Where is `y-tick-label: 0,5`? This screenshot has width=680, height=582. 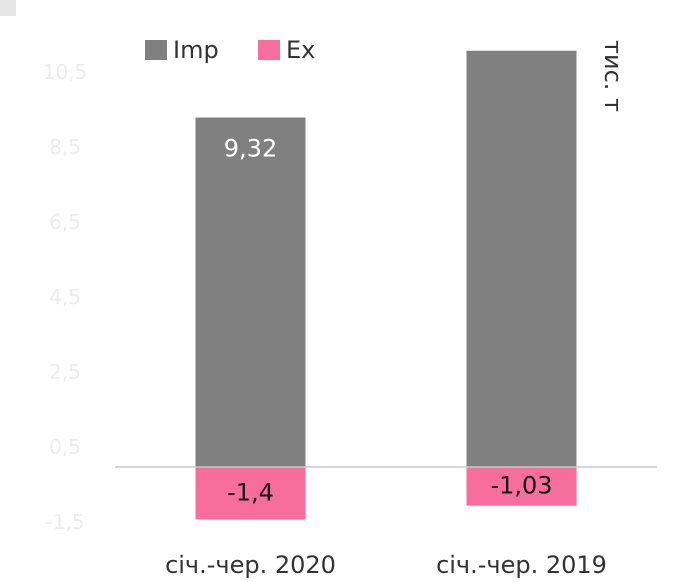 y-tick-label: 0,5 is located at coordinates (65, 447).